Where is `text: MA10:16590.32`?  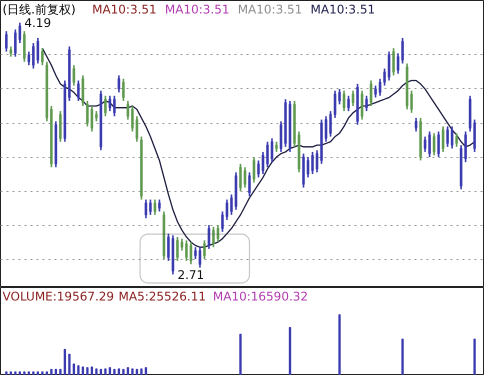
text: MA10:16590.32 is located at coordinates (260, 297).